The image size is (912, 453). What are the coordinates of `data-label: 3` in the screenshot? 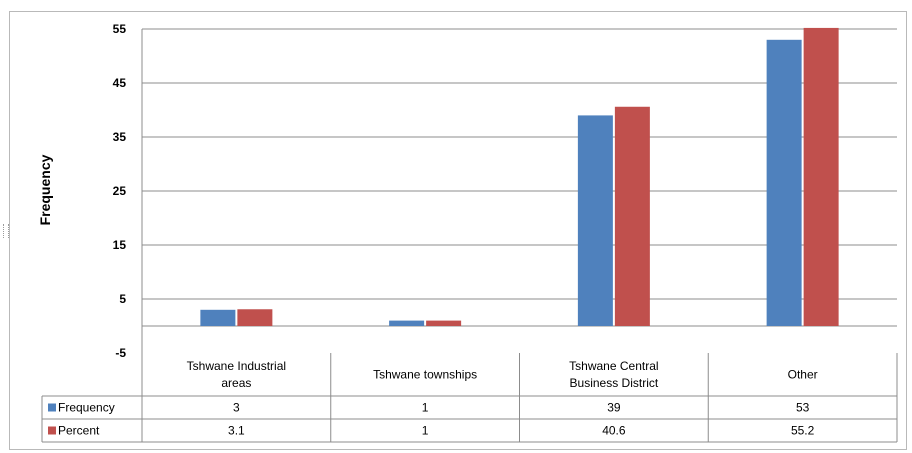 It's located at (236, 408).